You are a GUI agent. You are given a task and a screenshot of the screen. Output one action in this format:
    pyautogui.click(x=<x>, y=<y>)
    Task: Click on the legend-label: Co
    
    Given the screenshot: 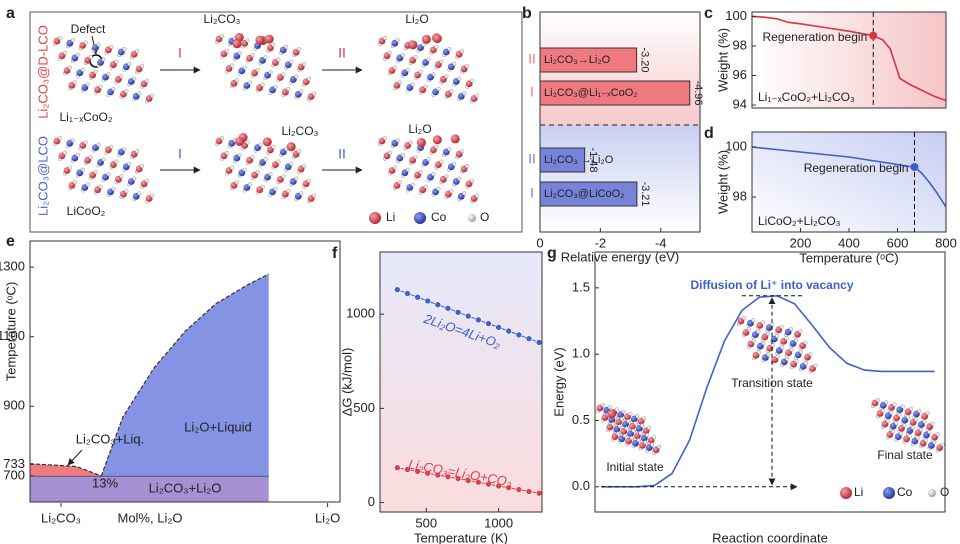 What is the action you would take?
    pyautogui.click(x=439, y=217)
    